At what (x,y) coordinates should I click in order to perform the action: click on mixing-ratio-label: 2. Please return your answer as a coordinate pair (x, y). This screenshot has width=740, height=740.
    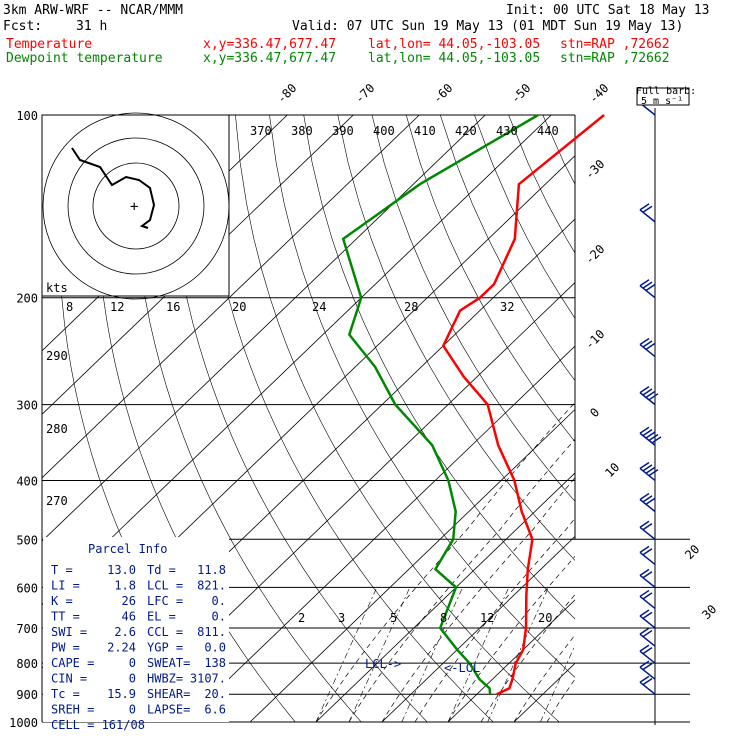
    Looking at the image, I should click on (301, 618).